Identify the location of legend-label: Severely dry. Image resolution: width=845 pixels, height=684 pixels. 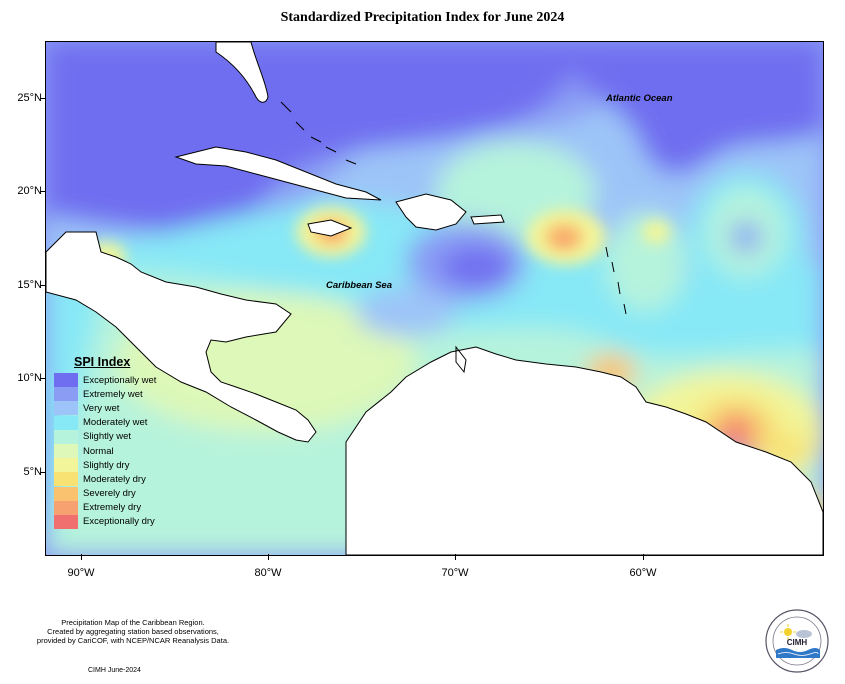
(109, 494).